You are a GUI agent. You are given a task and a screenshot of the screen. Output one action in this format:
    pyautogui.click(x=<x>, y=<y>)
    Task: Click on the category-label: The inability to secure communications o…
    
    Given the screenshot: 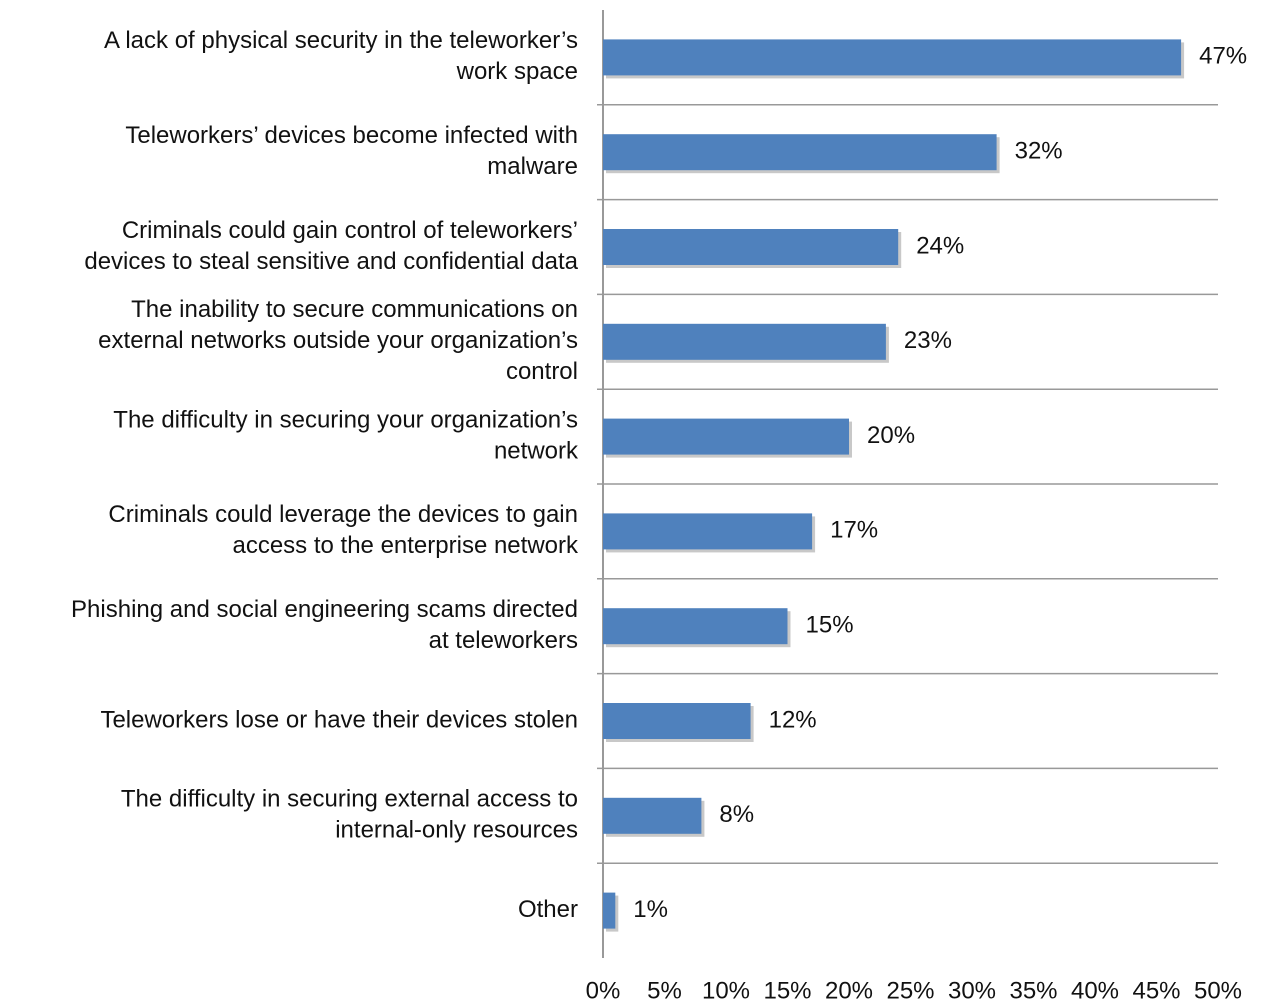 What is the action you would take?
    pyautogui.click(x=354, y=309)
    